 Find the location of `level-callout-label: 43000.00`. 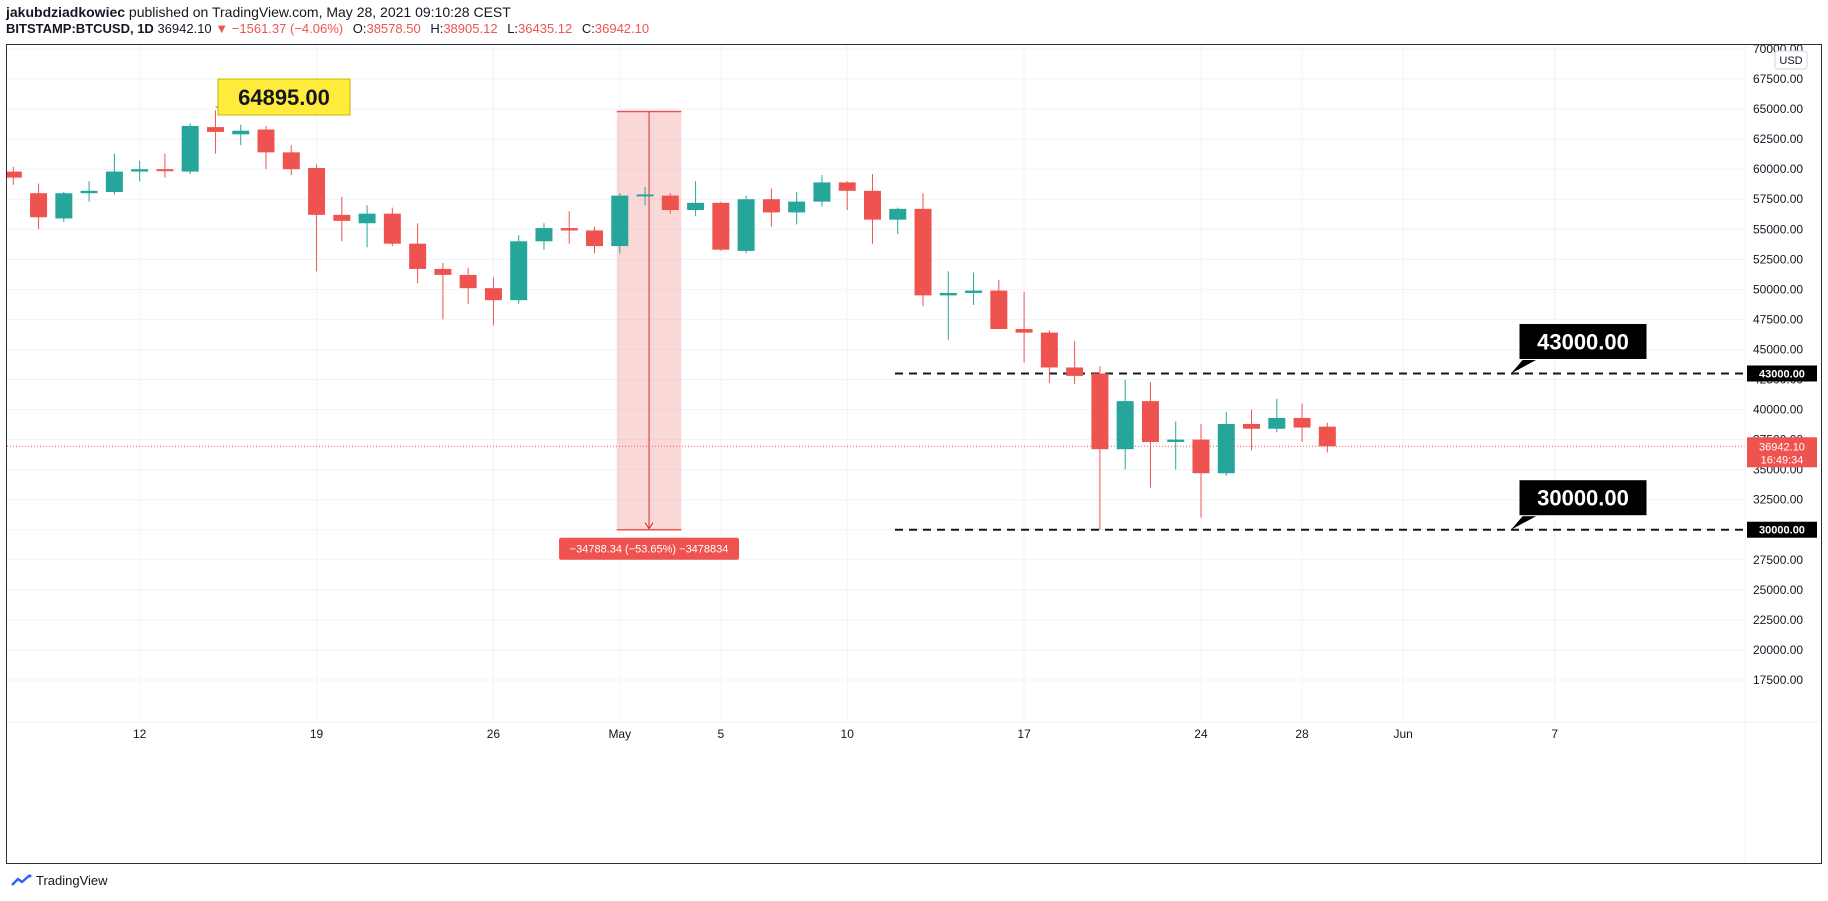

level-callout-label: 43000.00 is located at coordinates (1583, 341).